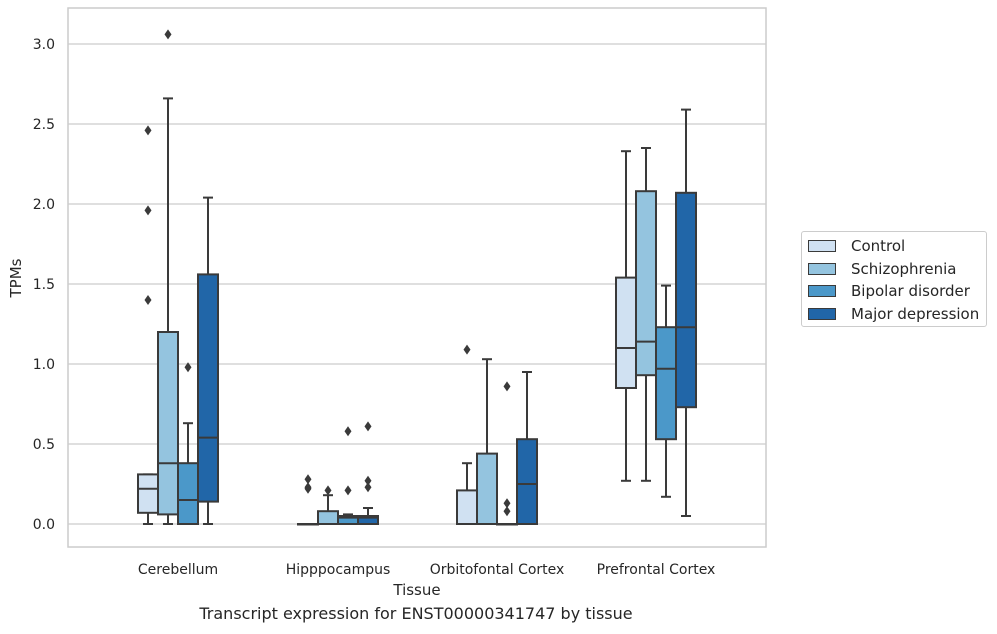  I want to click on x-axis-title: Tissue, so click(416, 590).